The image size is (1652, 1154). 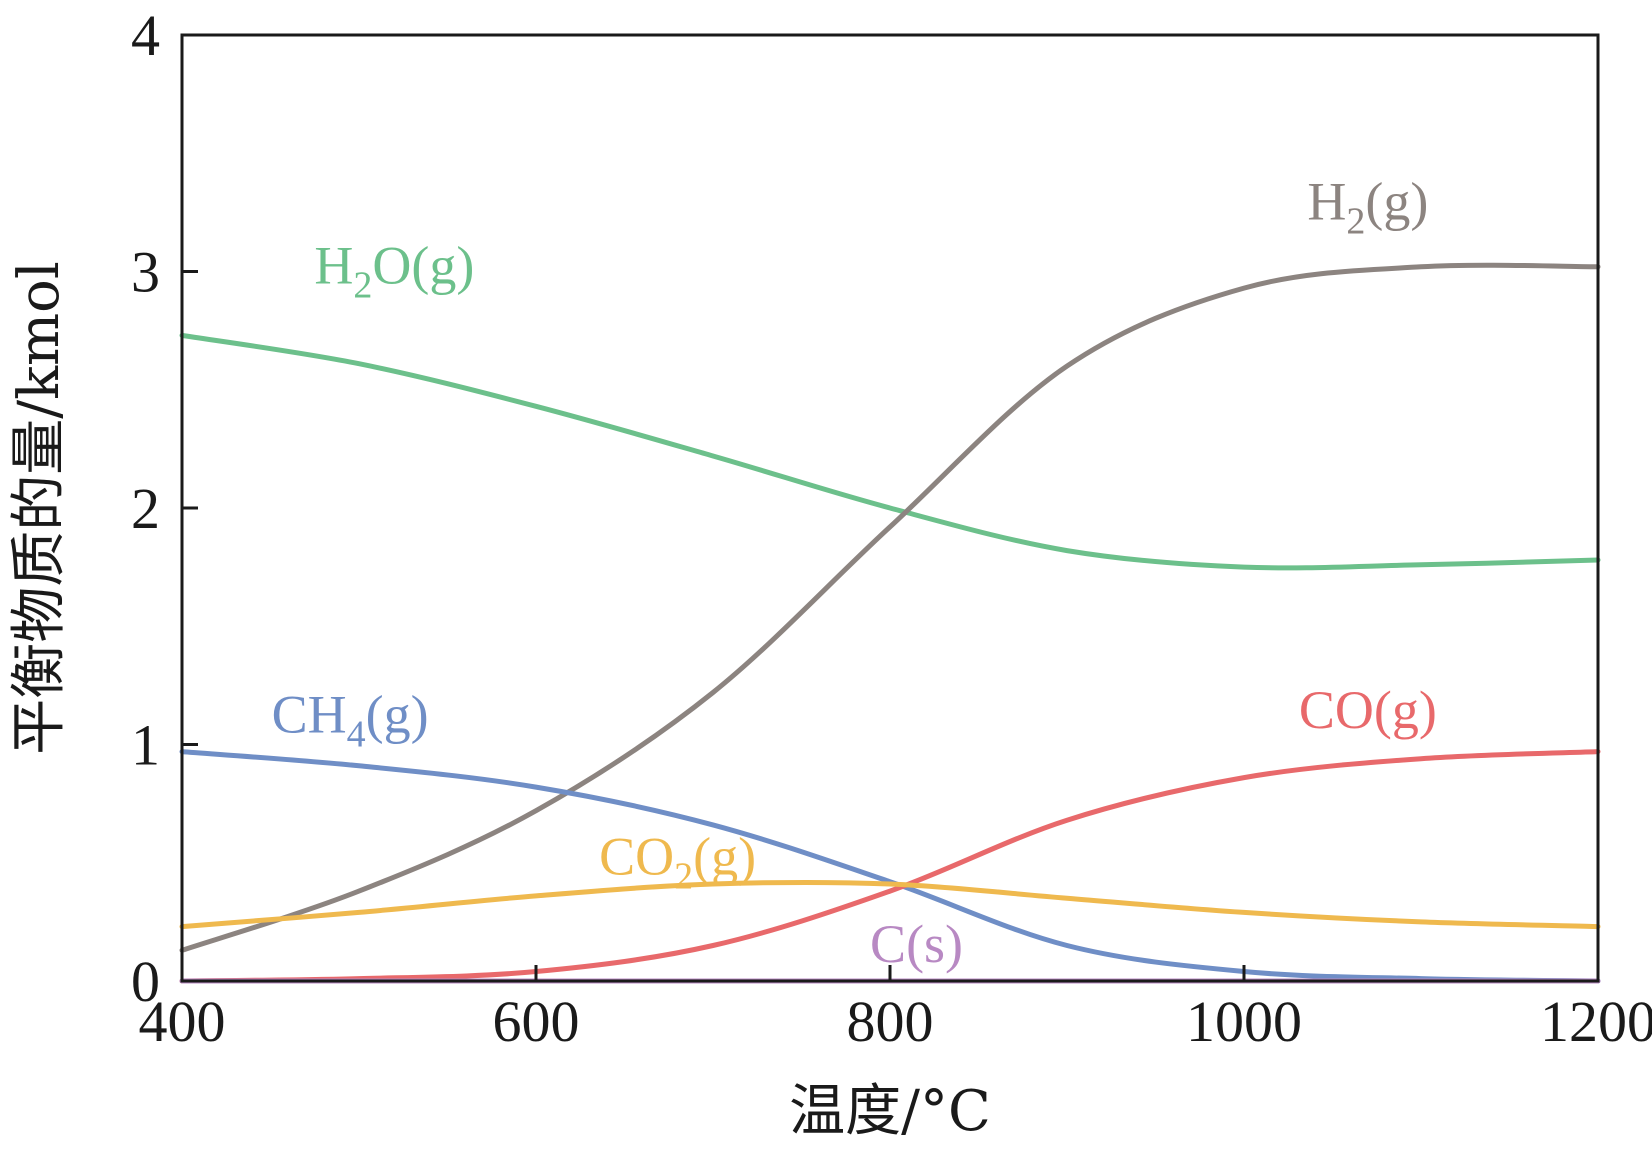 What do you see at coordinates (182, 1021) in the screenshot?
I see `x-tick-label: 400` at bounding box center [182, 1021].